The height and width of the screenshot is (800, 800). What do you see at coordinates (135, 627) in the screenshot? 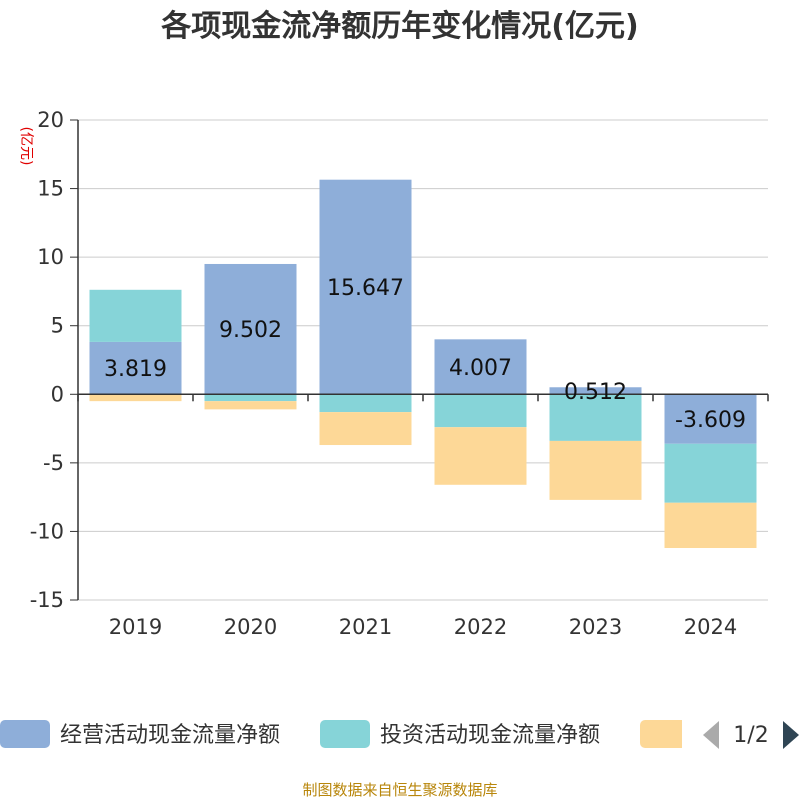
I see `x-tick-label-2019: 2019` at bounding box center [135, 627].